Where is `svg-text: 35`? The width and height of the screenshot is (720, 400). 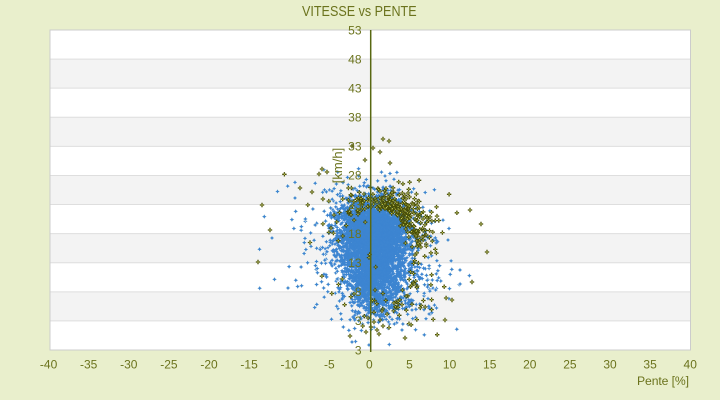
svg-text: 35 is located at coordinates (650, 364).